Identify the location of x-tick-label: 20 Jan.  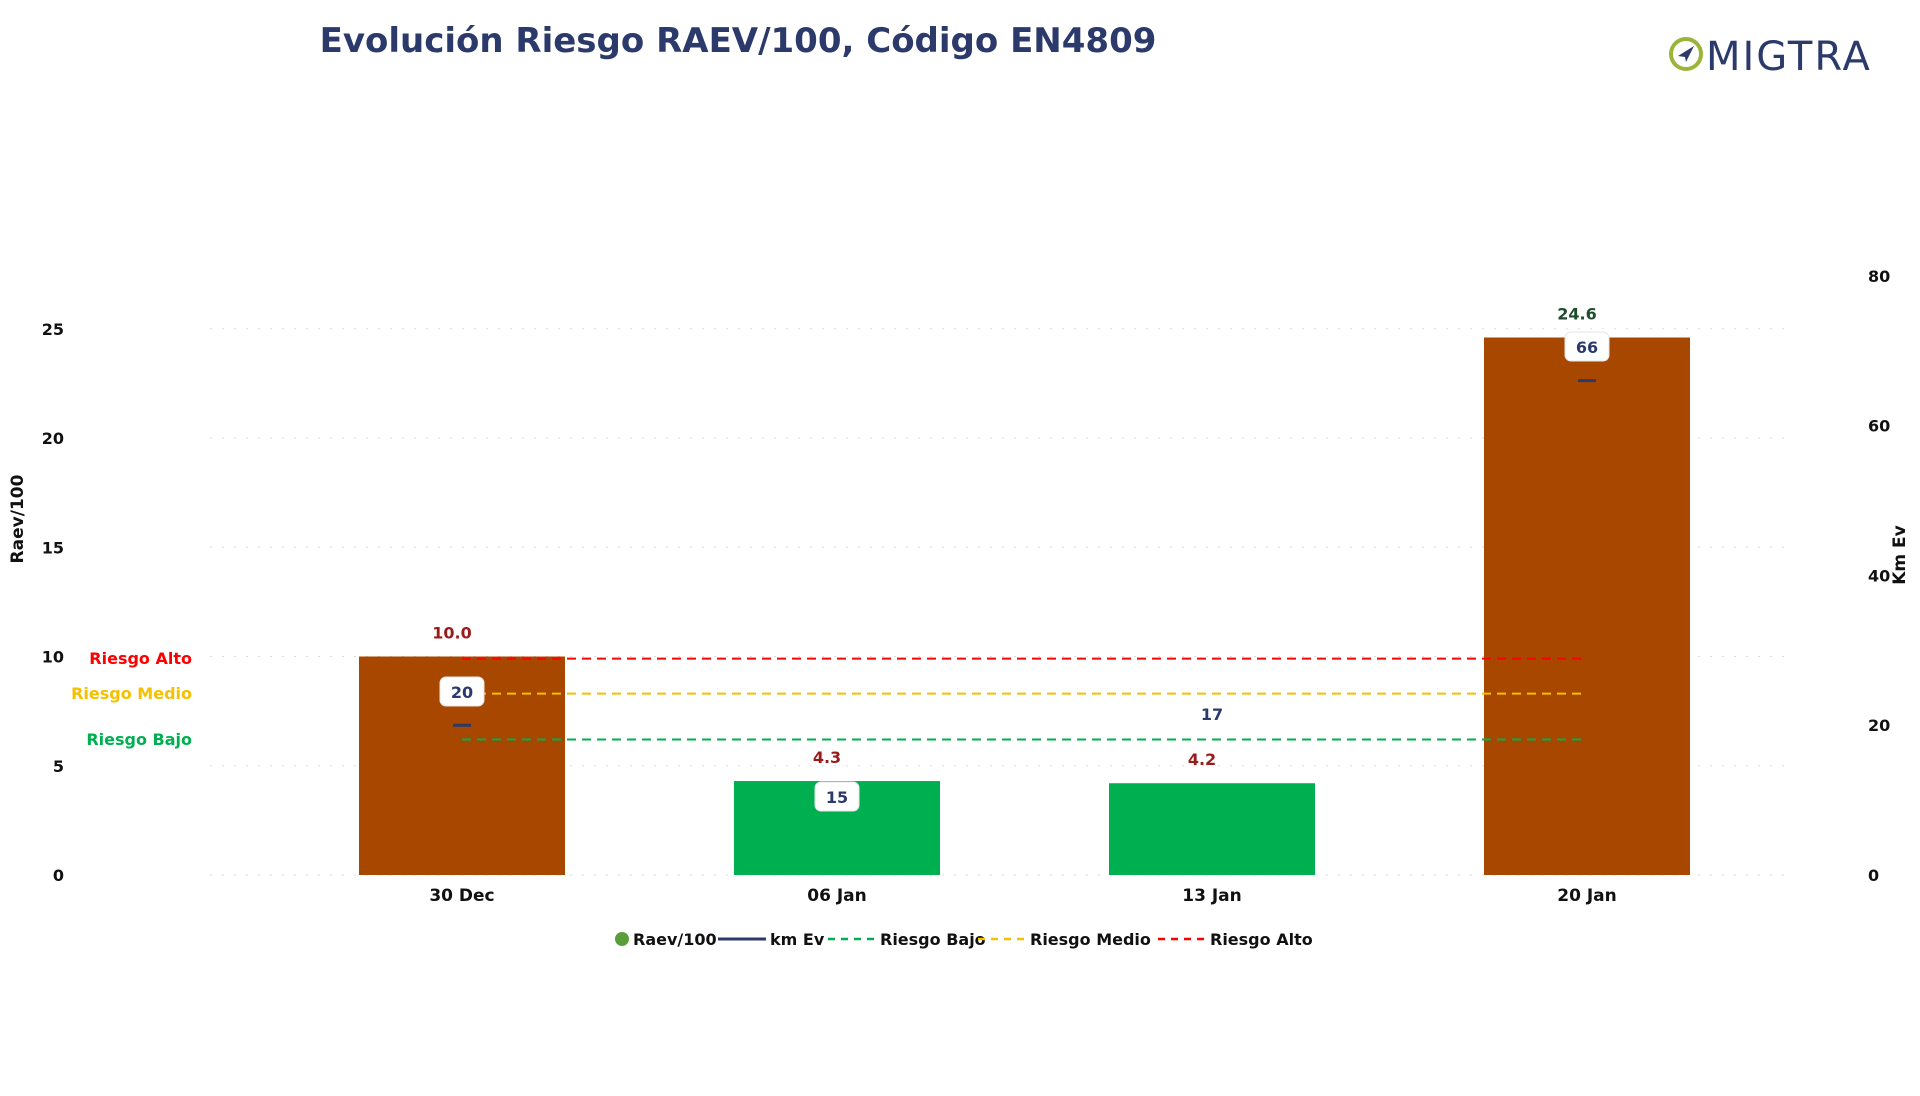
(1586, 896).